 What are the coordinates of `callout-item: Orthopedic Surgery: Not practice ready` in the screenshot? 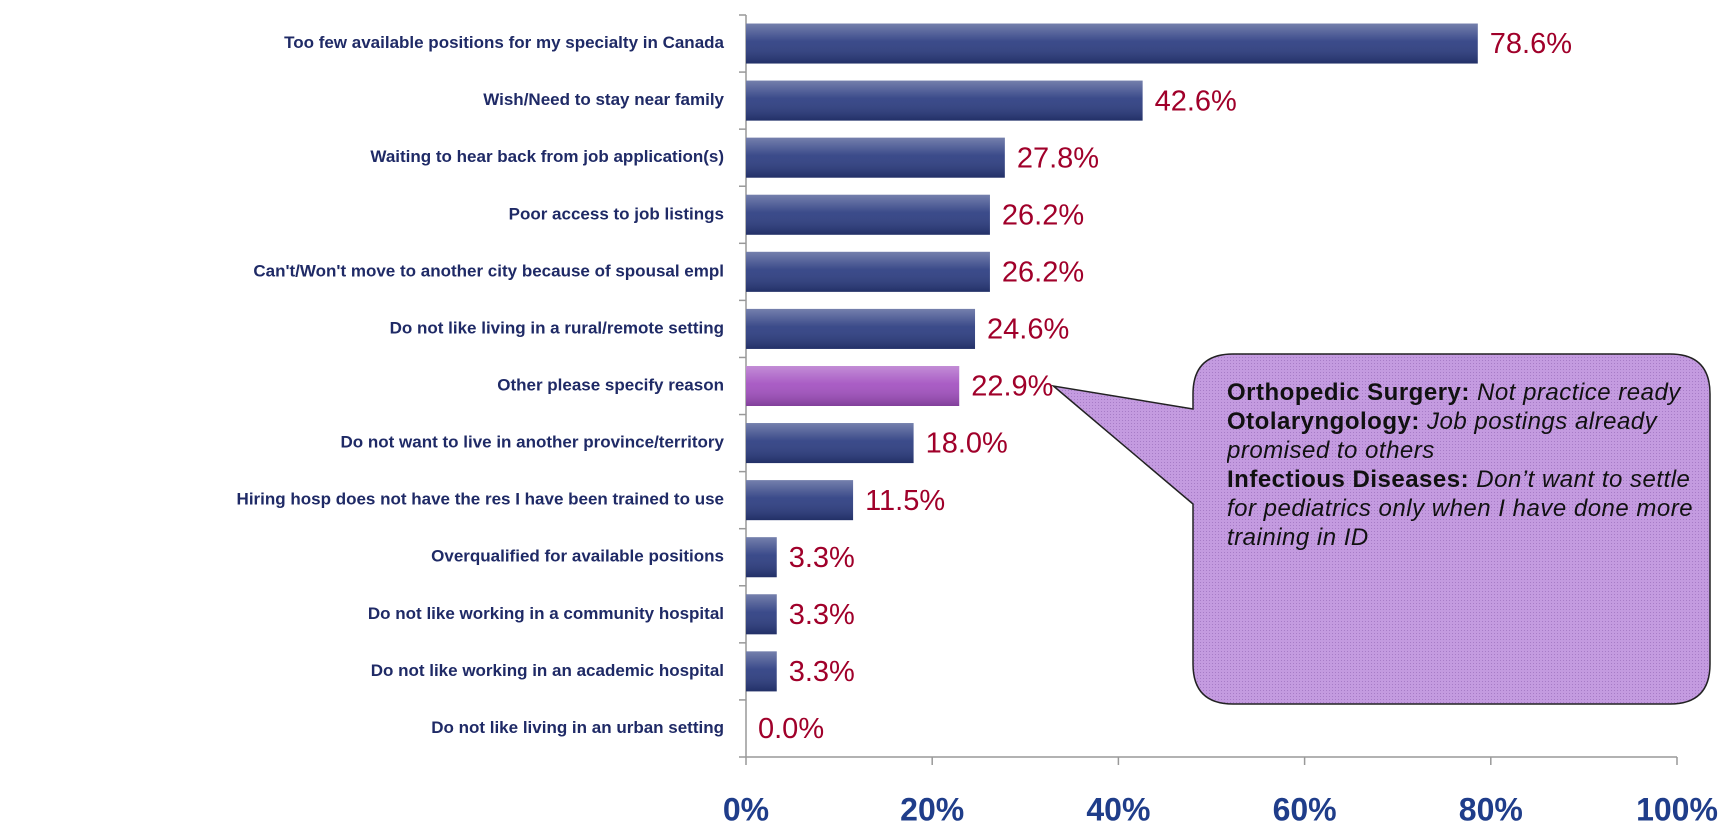 It's located at (1460, 392).